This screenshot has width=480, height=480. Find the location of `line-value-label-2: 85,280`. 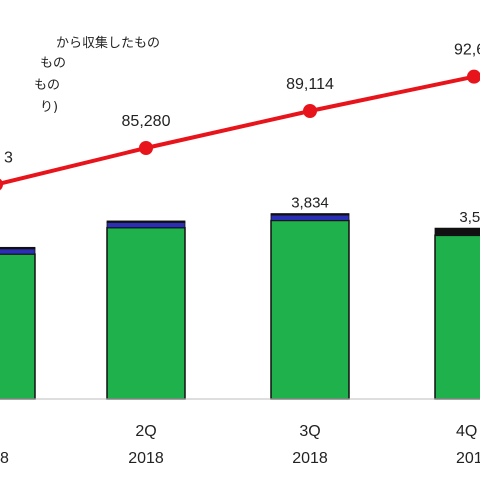

line-value-label-2: 85,280 is located at coordinates (146, 121).